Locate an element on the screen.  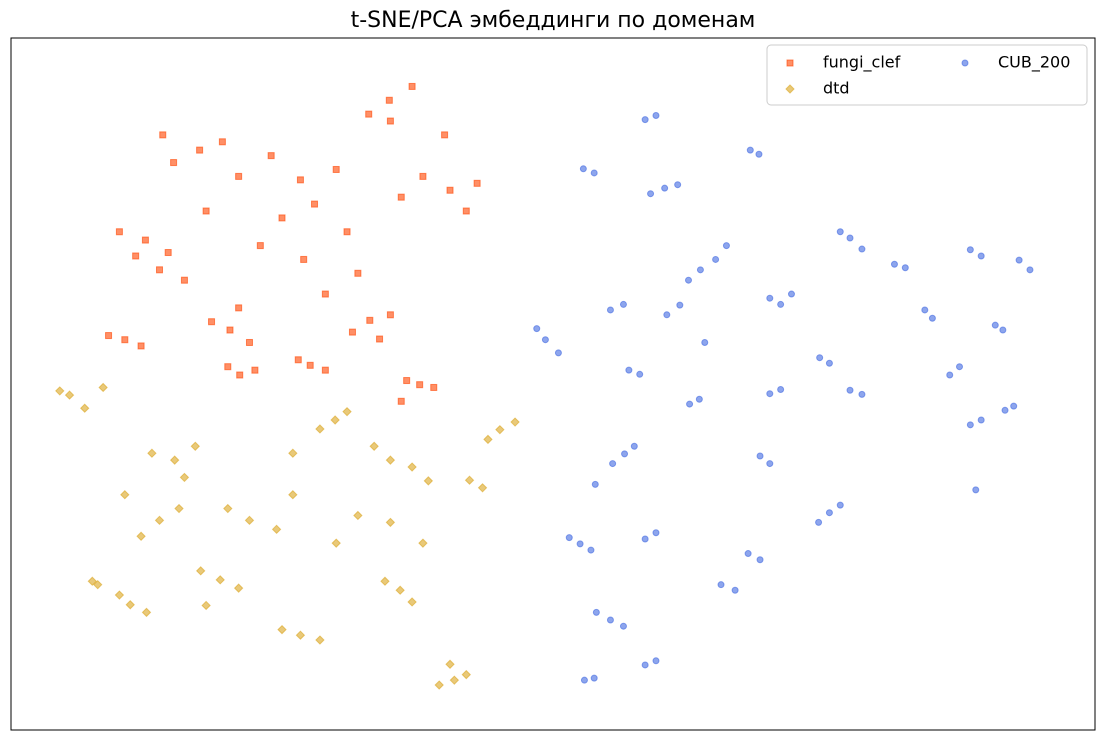
legend-label: fungi_clef is located at coordinates (862, 63).